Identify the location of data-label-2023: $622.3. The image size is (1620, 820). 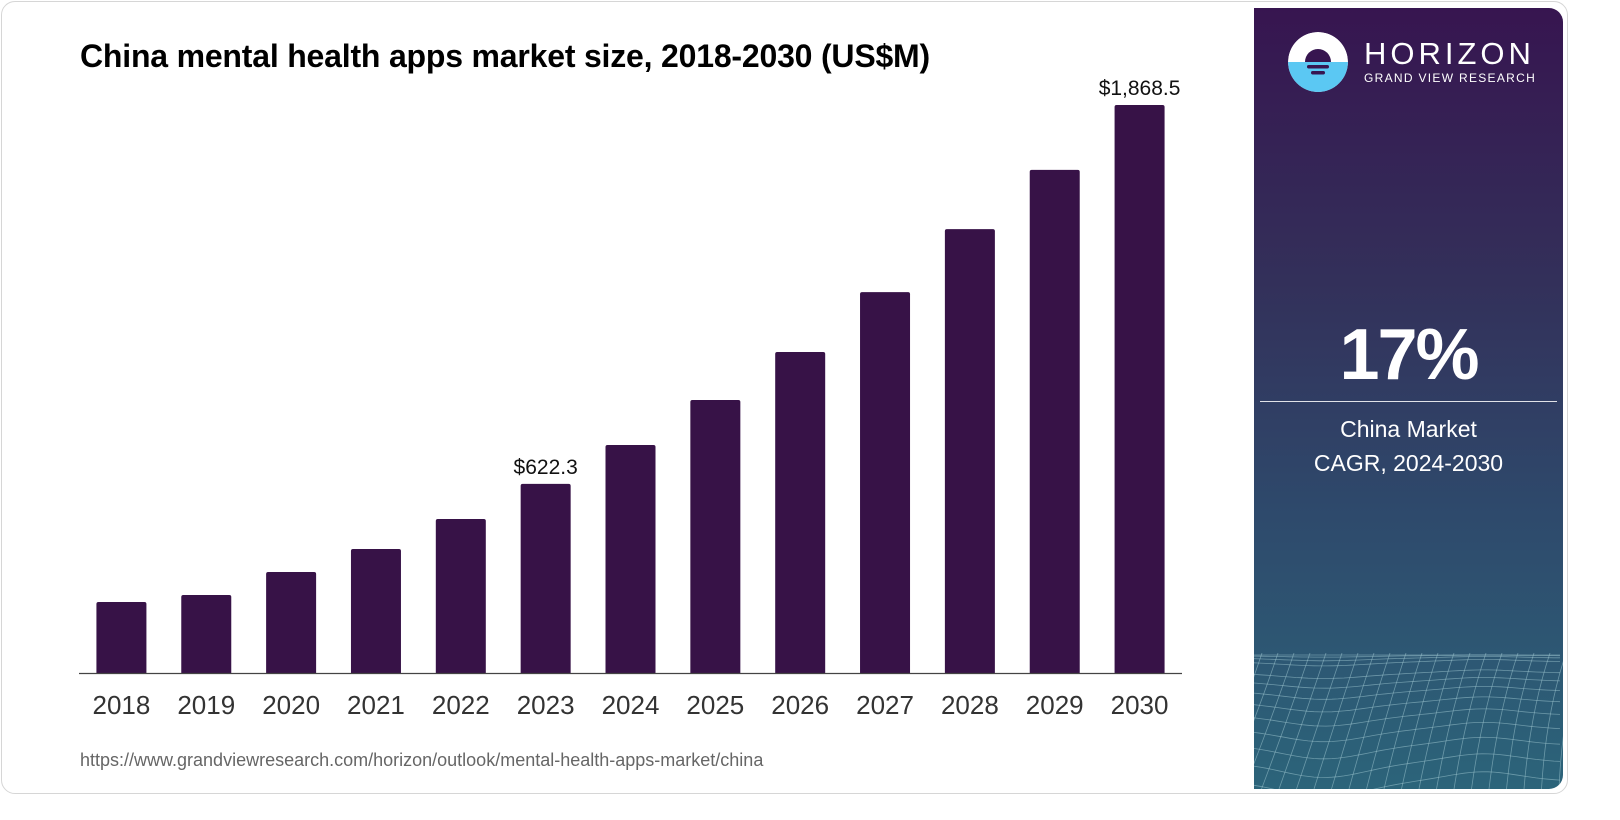
(546, 467).